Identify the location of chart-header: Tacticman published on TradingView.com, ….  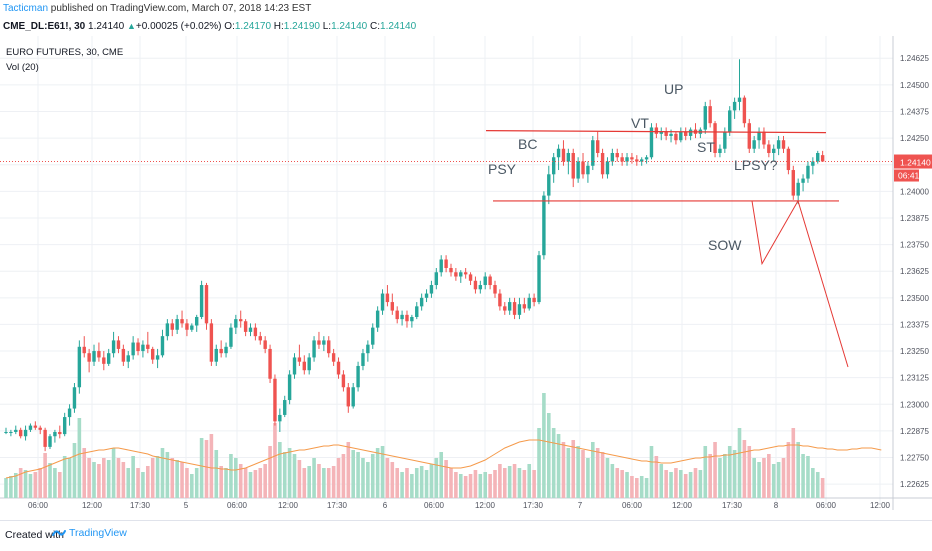
(466, 18).